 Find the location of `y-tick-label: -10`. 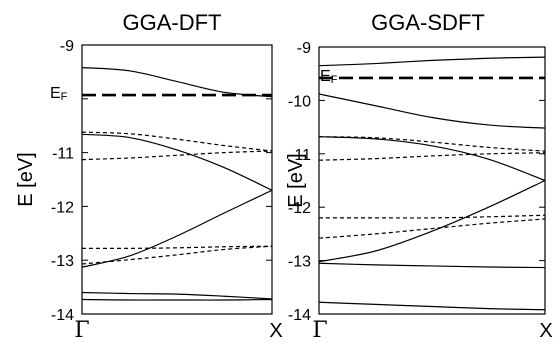

y-tick-label: -10 is located at coordinates (299, 101).